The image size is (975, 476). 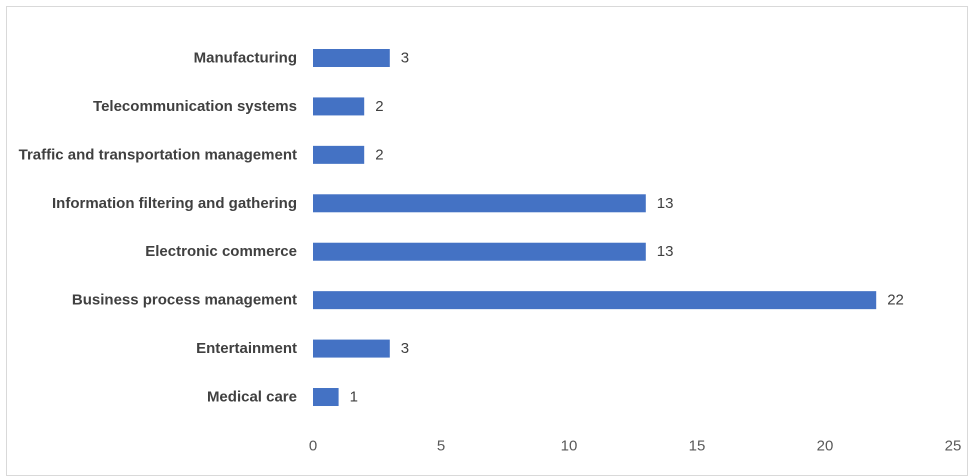 What do you see at coordinates (405, 58) in the screenshot?
I see `value-label-manufacturing: 3` at bounding box center [405, 58].